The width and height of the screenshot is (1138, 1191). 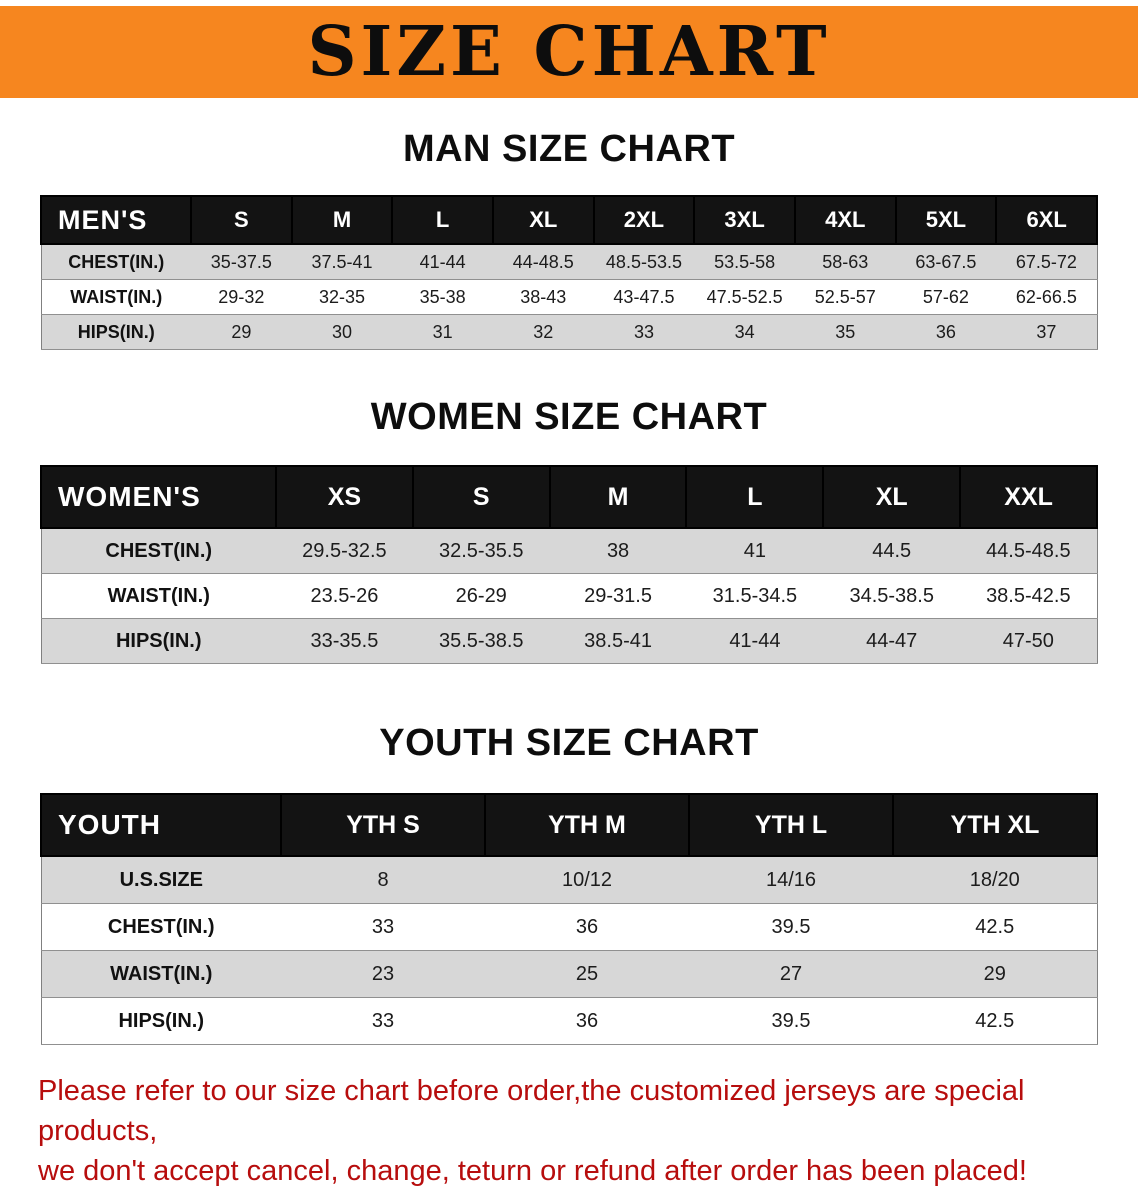 What do you see at coordinates (442, 220) in the screenshot?
I see `column-header: L` at bounding box center [442, 220].